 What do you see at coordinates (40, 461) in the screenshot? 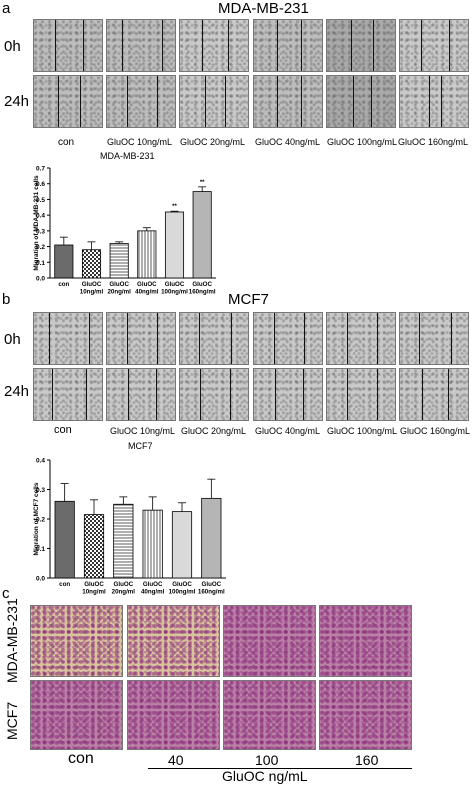
I see `y-tick-label: 0.4` at bounding box center [40, 461].